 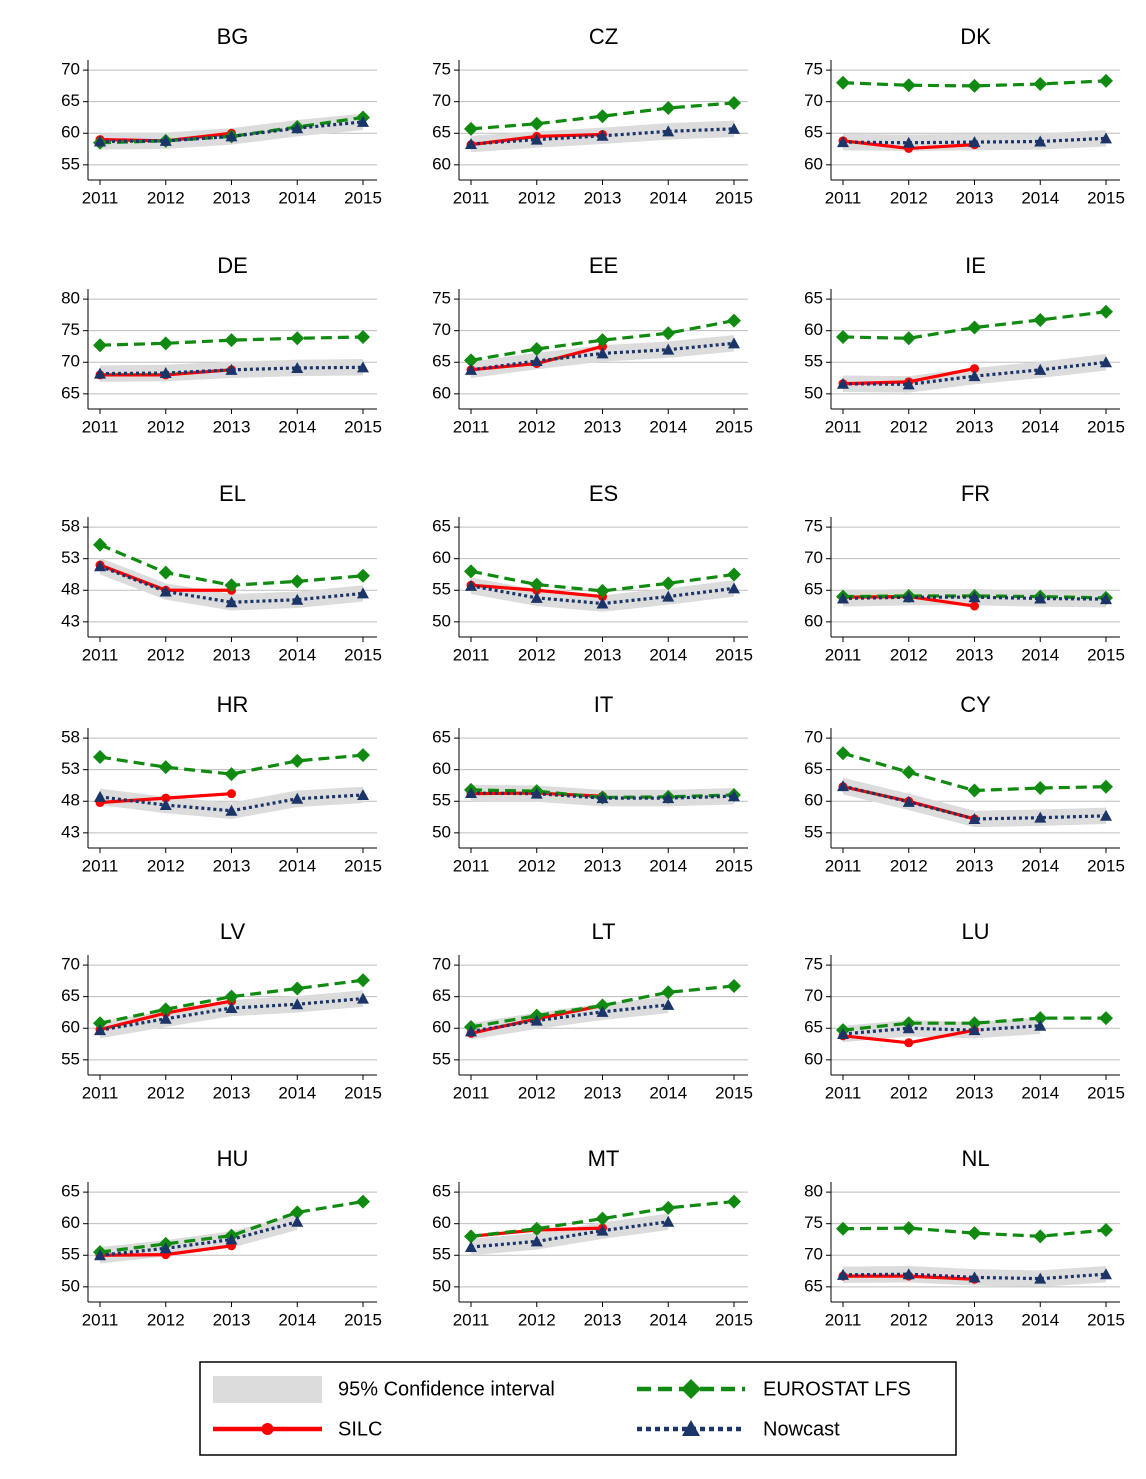 I want to click on y-tick-label: 80, so click(x=813, y=1191).